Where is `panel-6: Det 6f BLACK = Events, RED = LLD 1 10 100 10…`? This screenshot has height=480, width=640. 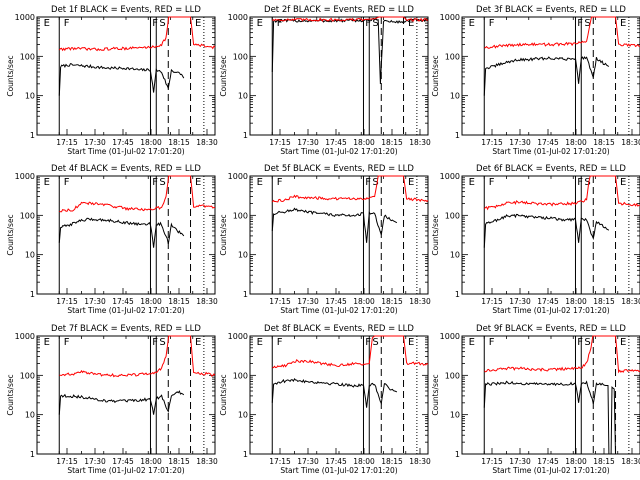 panel-6: Det 6f BLACK = Events, RED = LLD 1 10 100 10… is located at coordinates (535, 239).